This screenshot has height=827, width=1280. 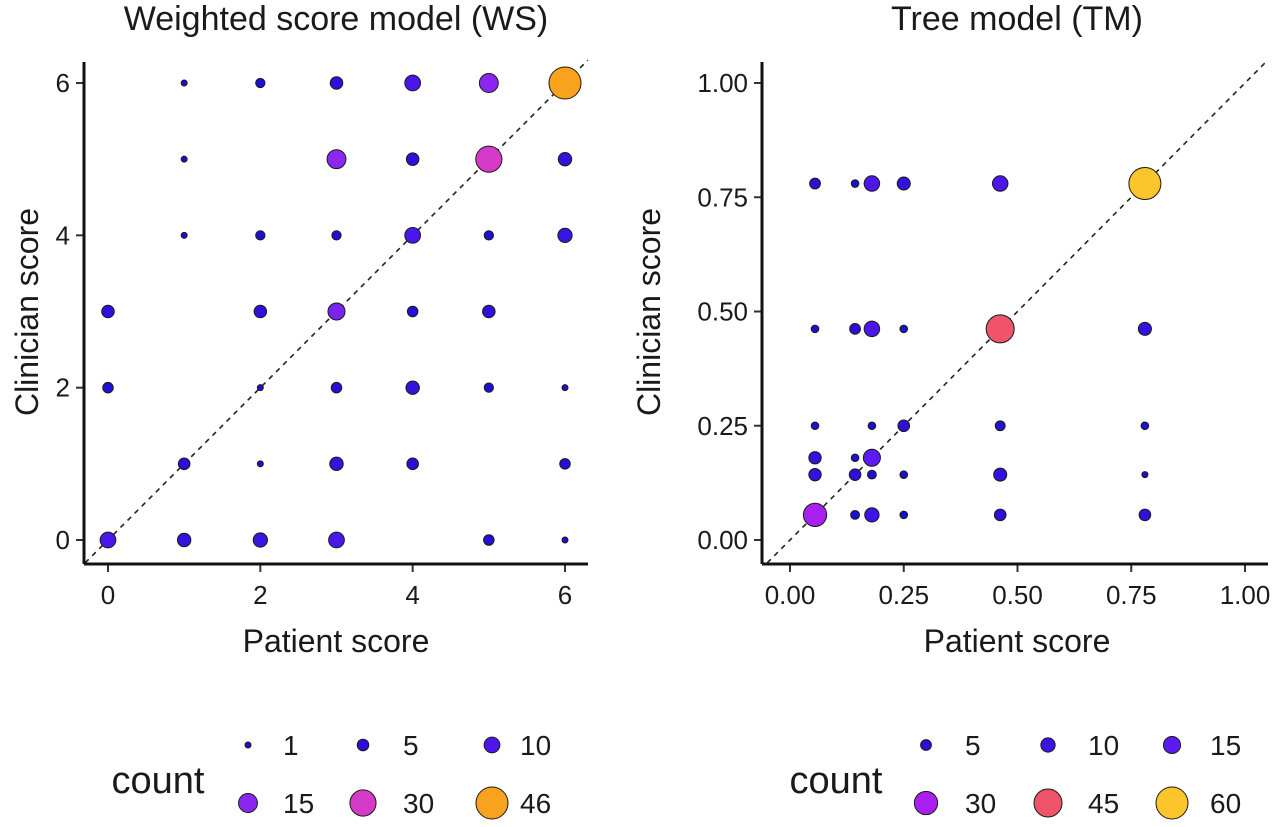 I want to click on legend-label: 45, so click(x=1103, y=803).